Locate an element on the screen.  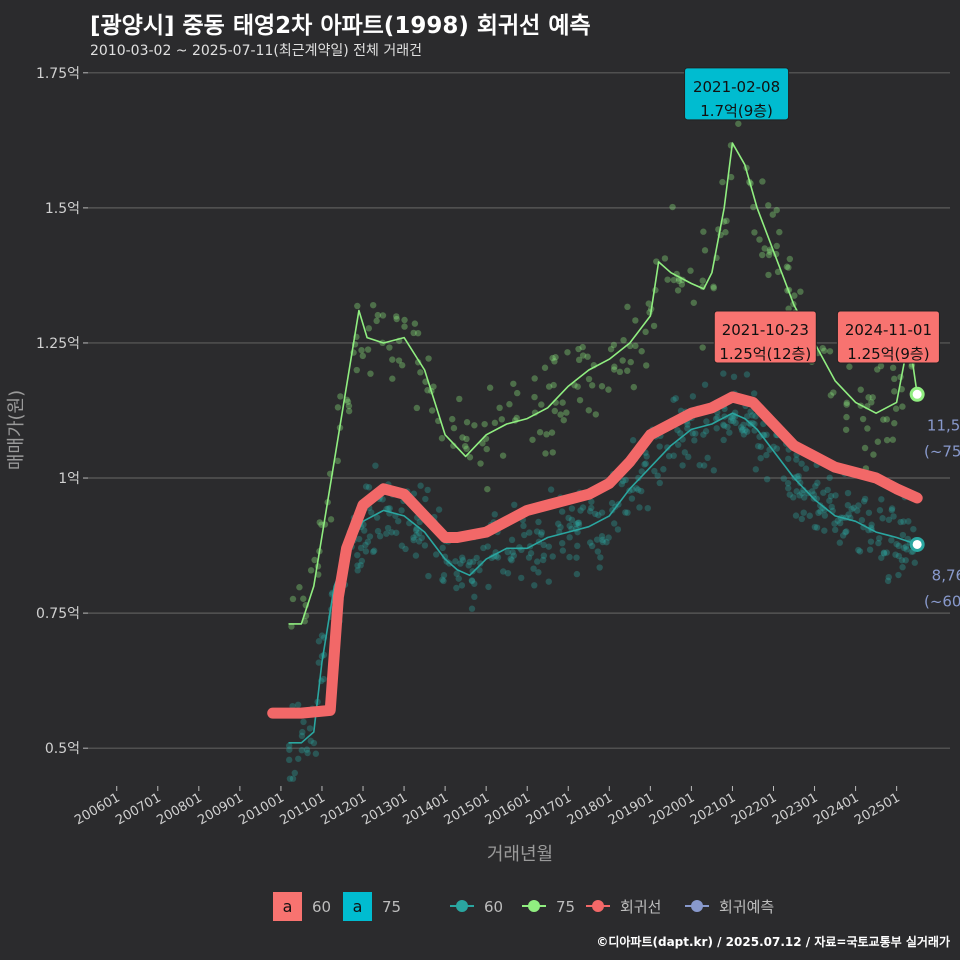
legend-line-label: 회귀예측 is located at coordinates (746, 907).